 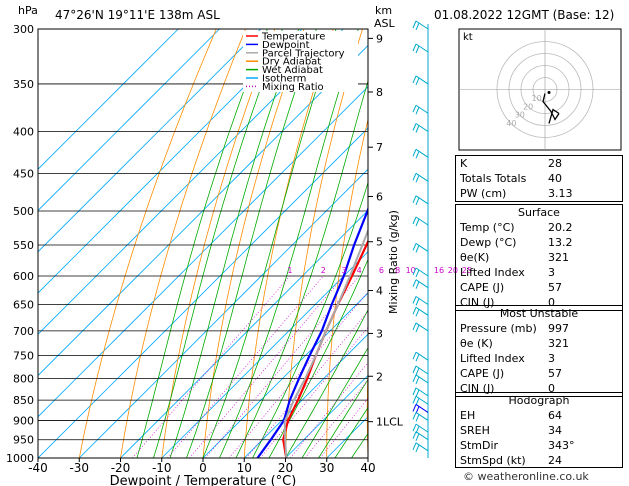 I want to click on table-row: θe (K) 321, so click(x=539, y=343).